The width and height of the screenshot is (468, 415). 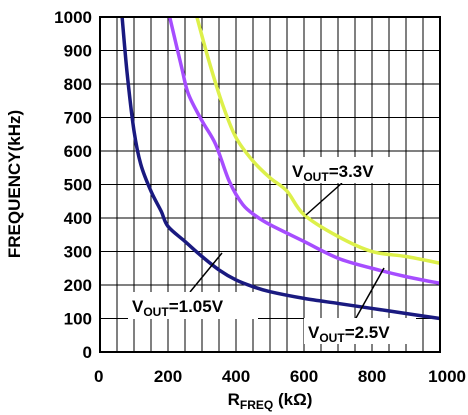 I want to click on y-tick-label: 100, so click(x=78, y=319).